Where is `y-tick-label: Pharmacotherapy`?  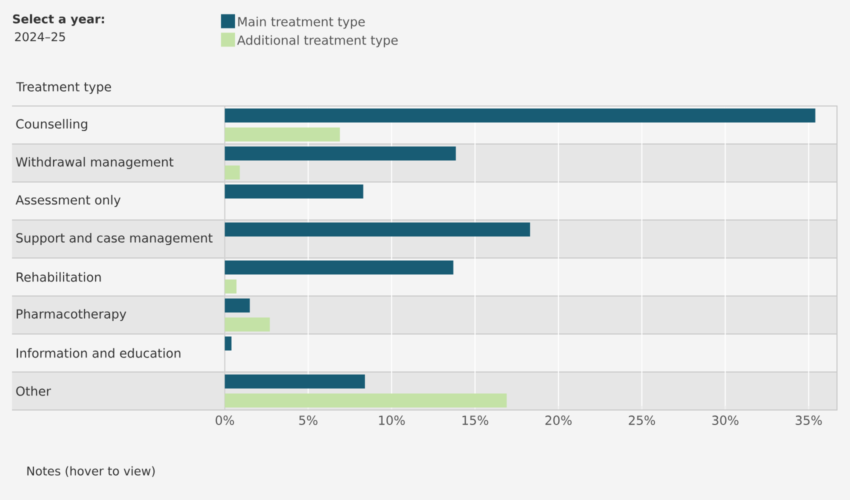
y-tick-label: Pharmacotherapy is located at coordinates (71, 315).